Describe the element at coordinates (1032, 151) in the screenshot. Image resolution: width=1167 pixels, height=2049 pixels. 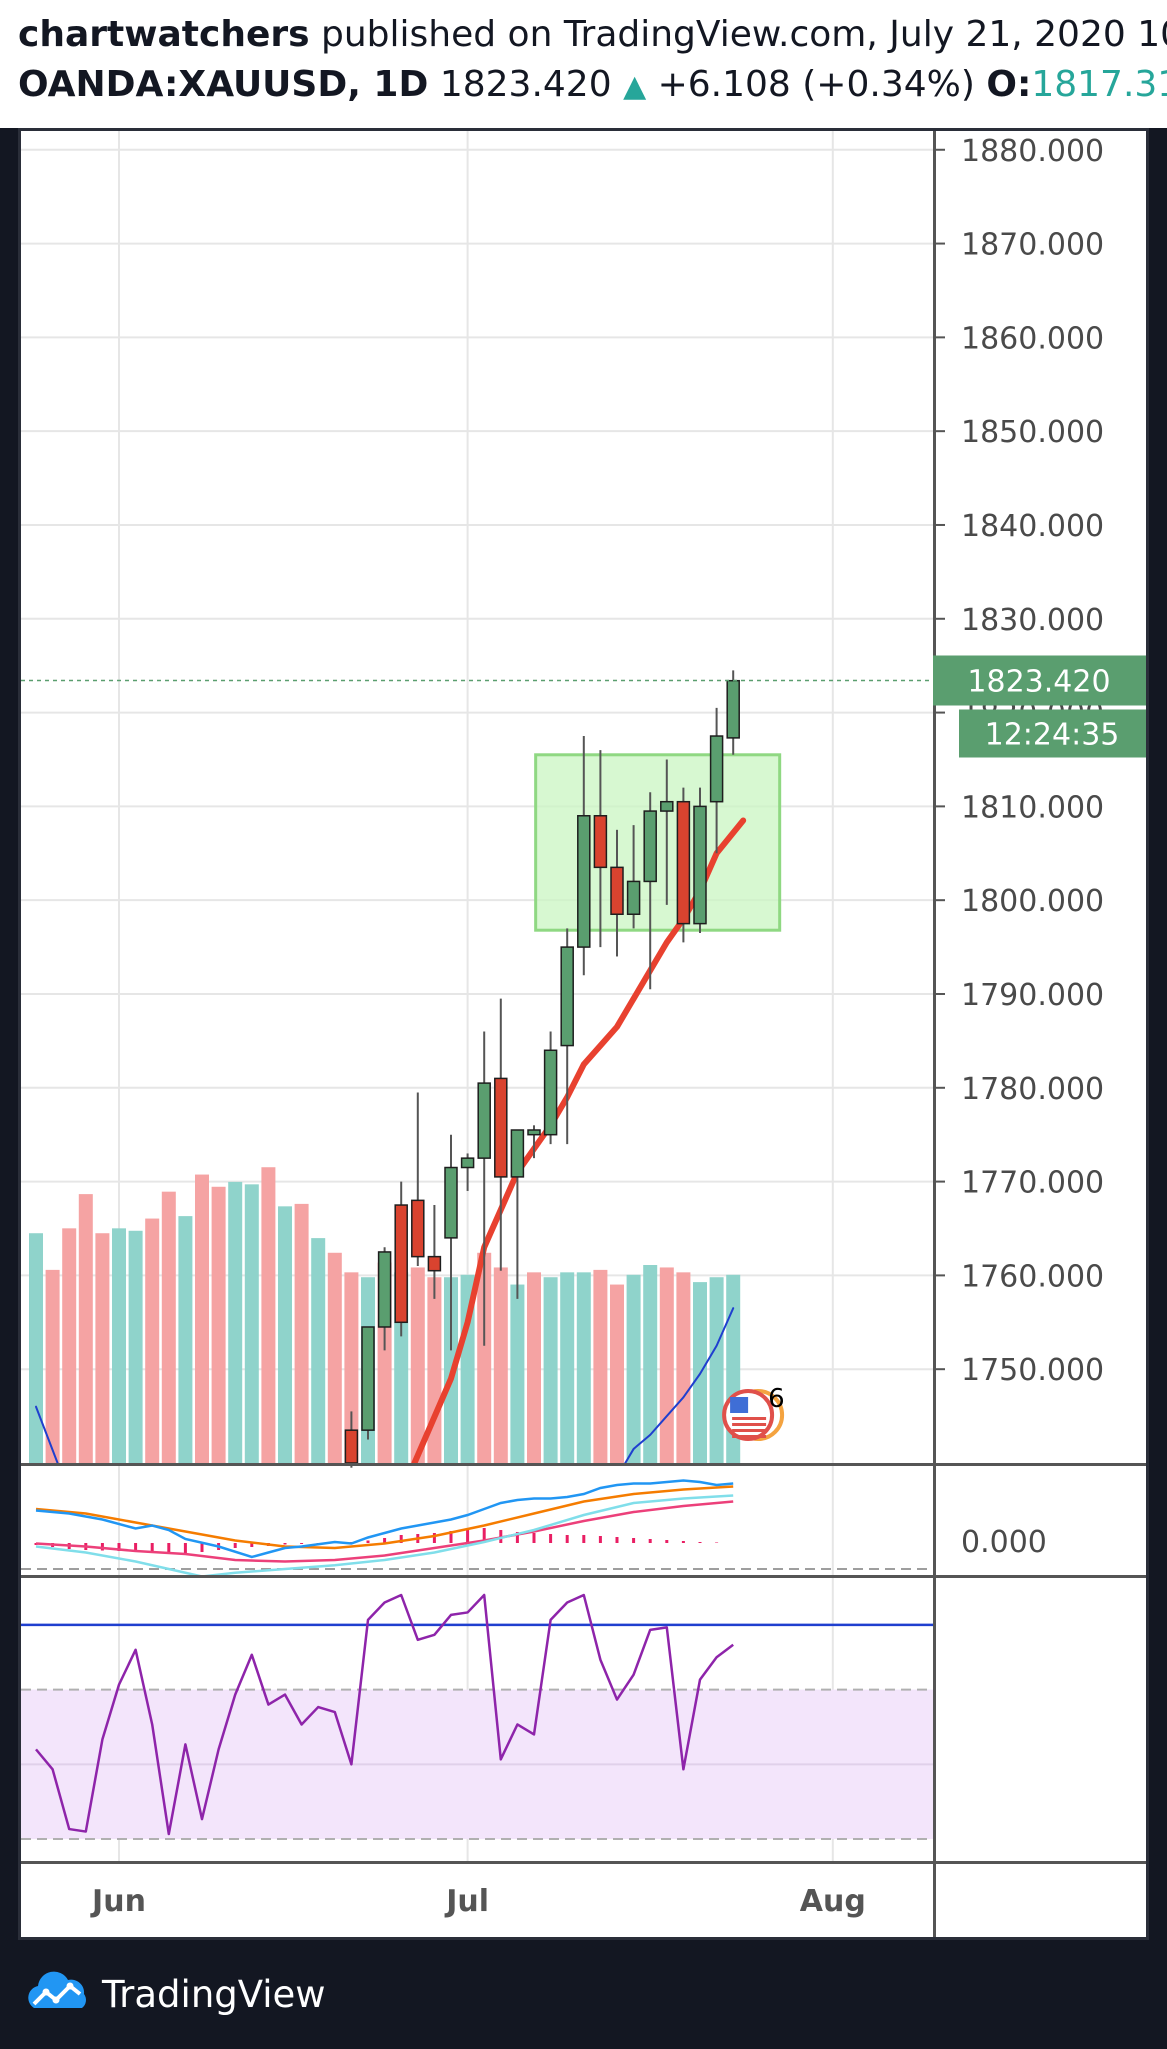
I see `price-axis-label-13: 1880.000` at that location.